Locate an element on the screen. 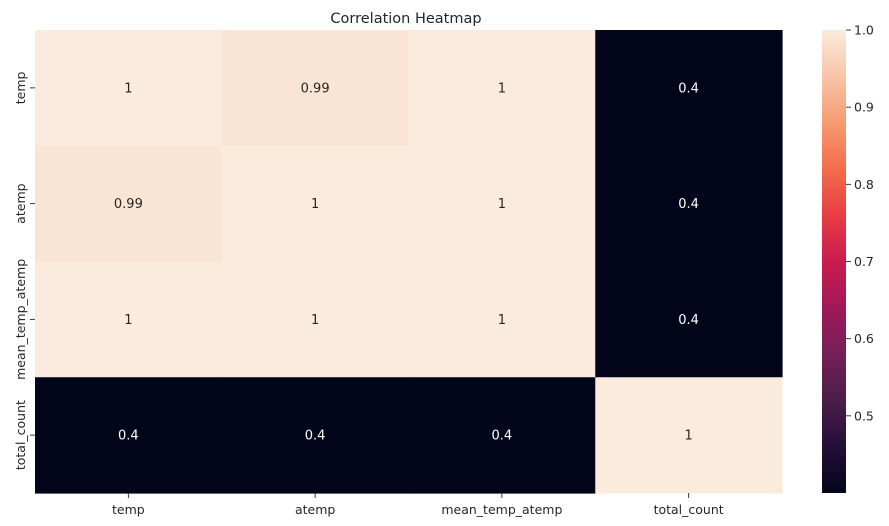 Image resolution: width=889 pixels, height=526 pixels. colorbar: 0.5 0.6 0.7 0.8 0.9 1.0 is located at coordinates (848, 258).